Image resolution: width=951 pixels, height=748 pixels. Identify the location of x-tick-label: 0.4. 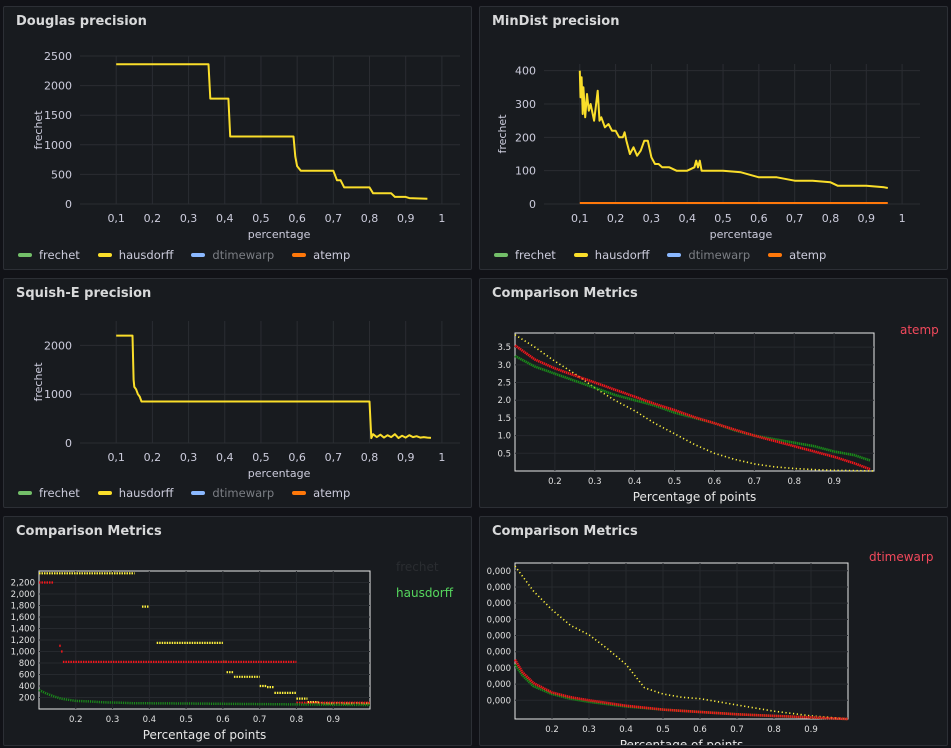
(150, 720).